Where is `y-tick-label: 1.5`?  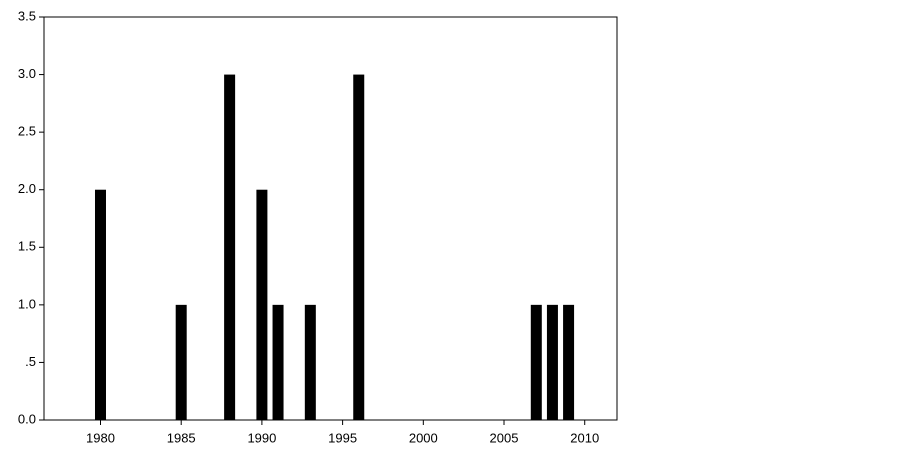
y-tick-label: 1.5 is located at coordinates (27, 246).